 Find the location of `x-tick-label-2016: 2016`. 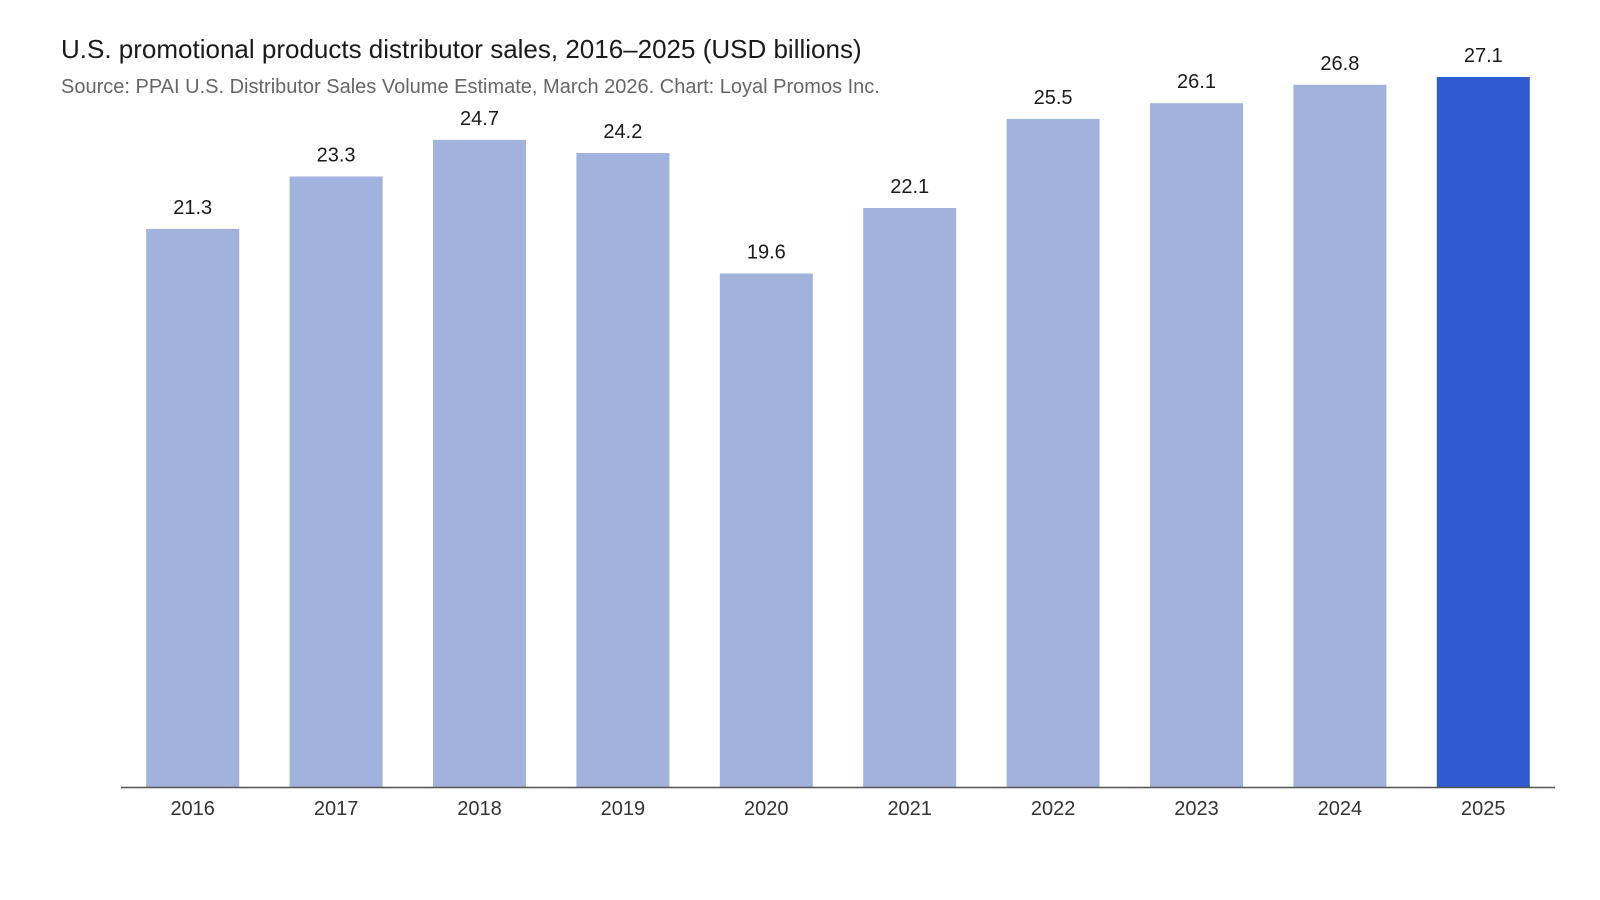

x-tick-label-2016: 2016 is located at coordinates (192, 809).